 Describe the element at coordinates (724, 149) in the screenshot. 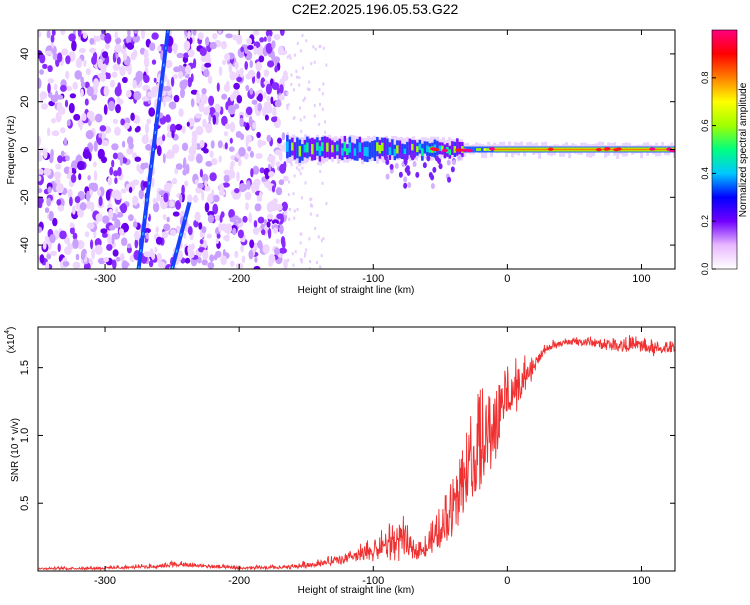

I see `colorbar-ramp` at that location.